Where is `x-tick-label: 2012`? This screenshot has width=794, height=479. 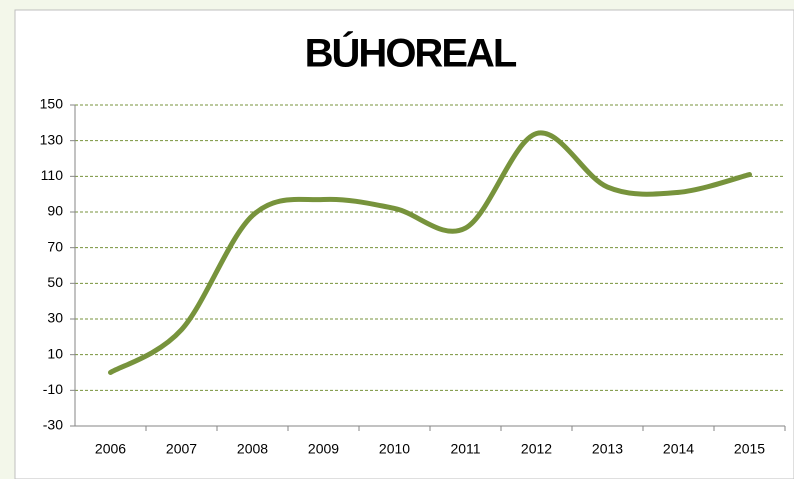 x-tick-label: 2012 is located at coordinates (536, 449).